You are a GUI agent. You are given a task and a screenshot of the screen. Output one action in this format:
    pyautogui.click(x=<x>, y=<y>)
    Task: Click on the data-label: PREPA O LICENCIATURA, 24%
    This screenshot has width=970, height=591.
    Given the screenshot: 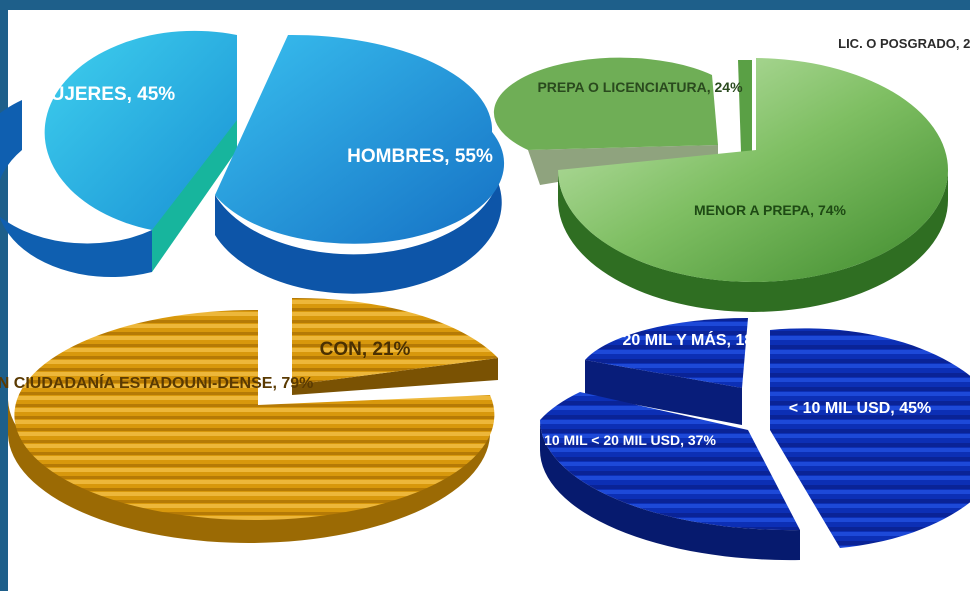 What is the action you would take?
    pyautogui.click(x=640, y=87)
    